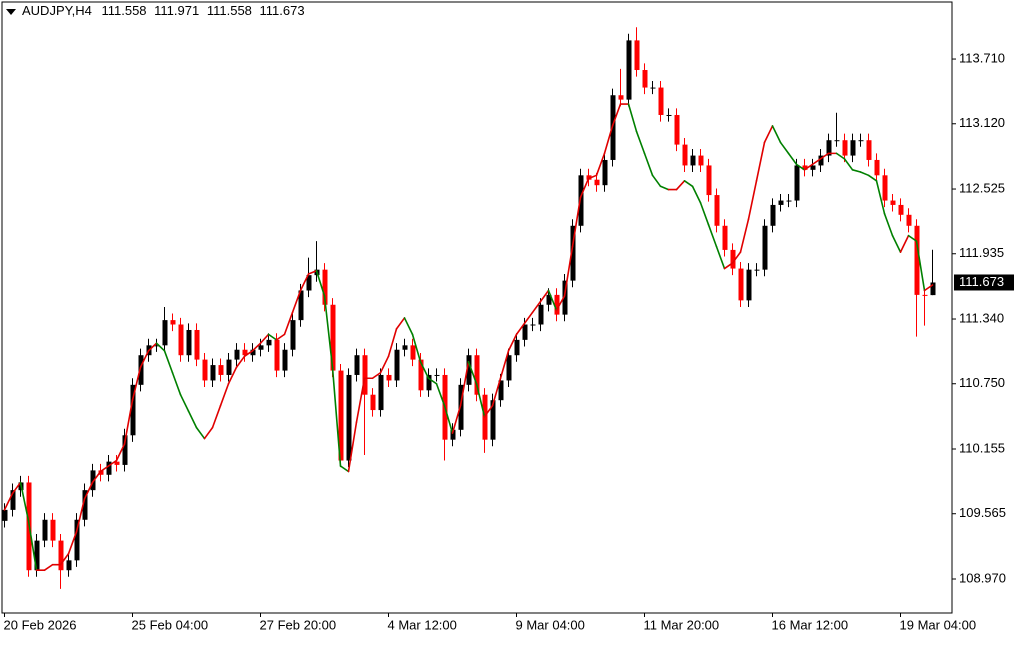 The height and width of the screenshot is (645, 1024). What do you see at coordinates (938, 624) in the screenshot?
I see `x-tick-label: 19 Mar 04:00` at bounding box center [938, 624].